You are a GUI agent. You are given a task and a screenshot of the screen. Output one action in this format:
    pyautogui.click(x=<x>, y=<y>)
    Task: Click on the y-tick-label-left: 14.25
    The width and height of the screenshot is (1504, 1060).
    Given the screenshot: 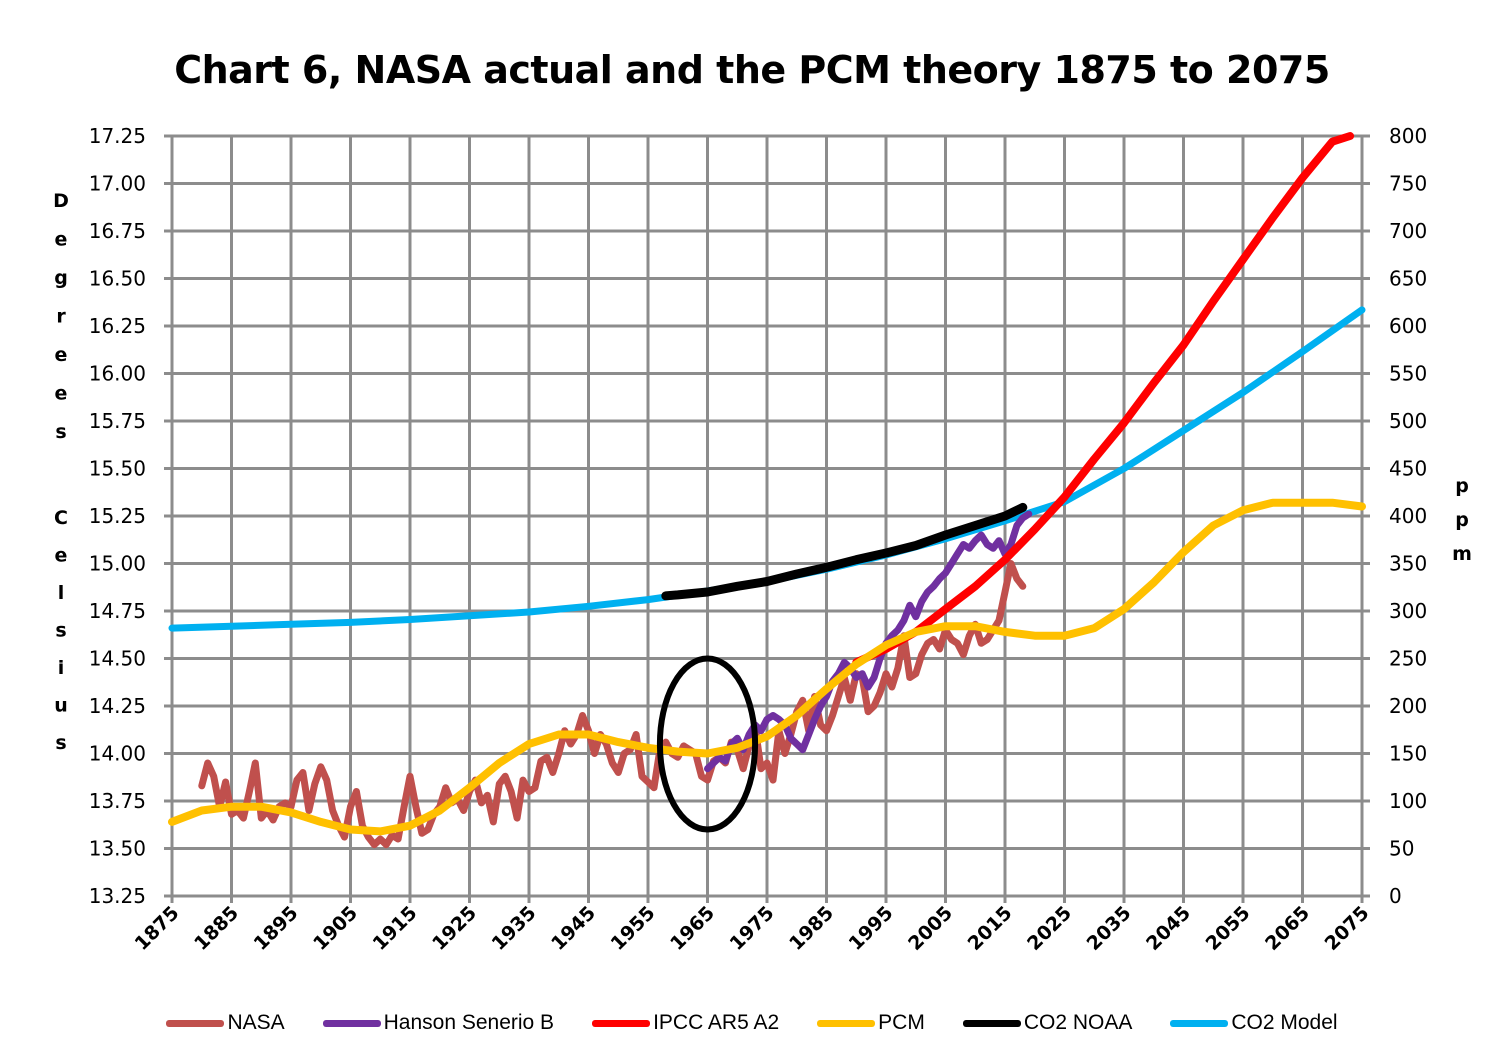 What is the action you would take?
    pyautogui.click(x=117, y=706)
    